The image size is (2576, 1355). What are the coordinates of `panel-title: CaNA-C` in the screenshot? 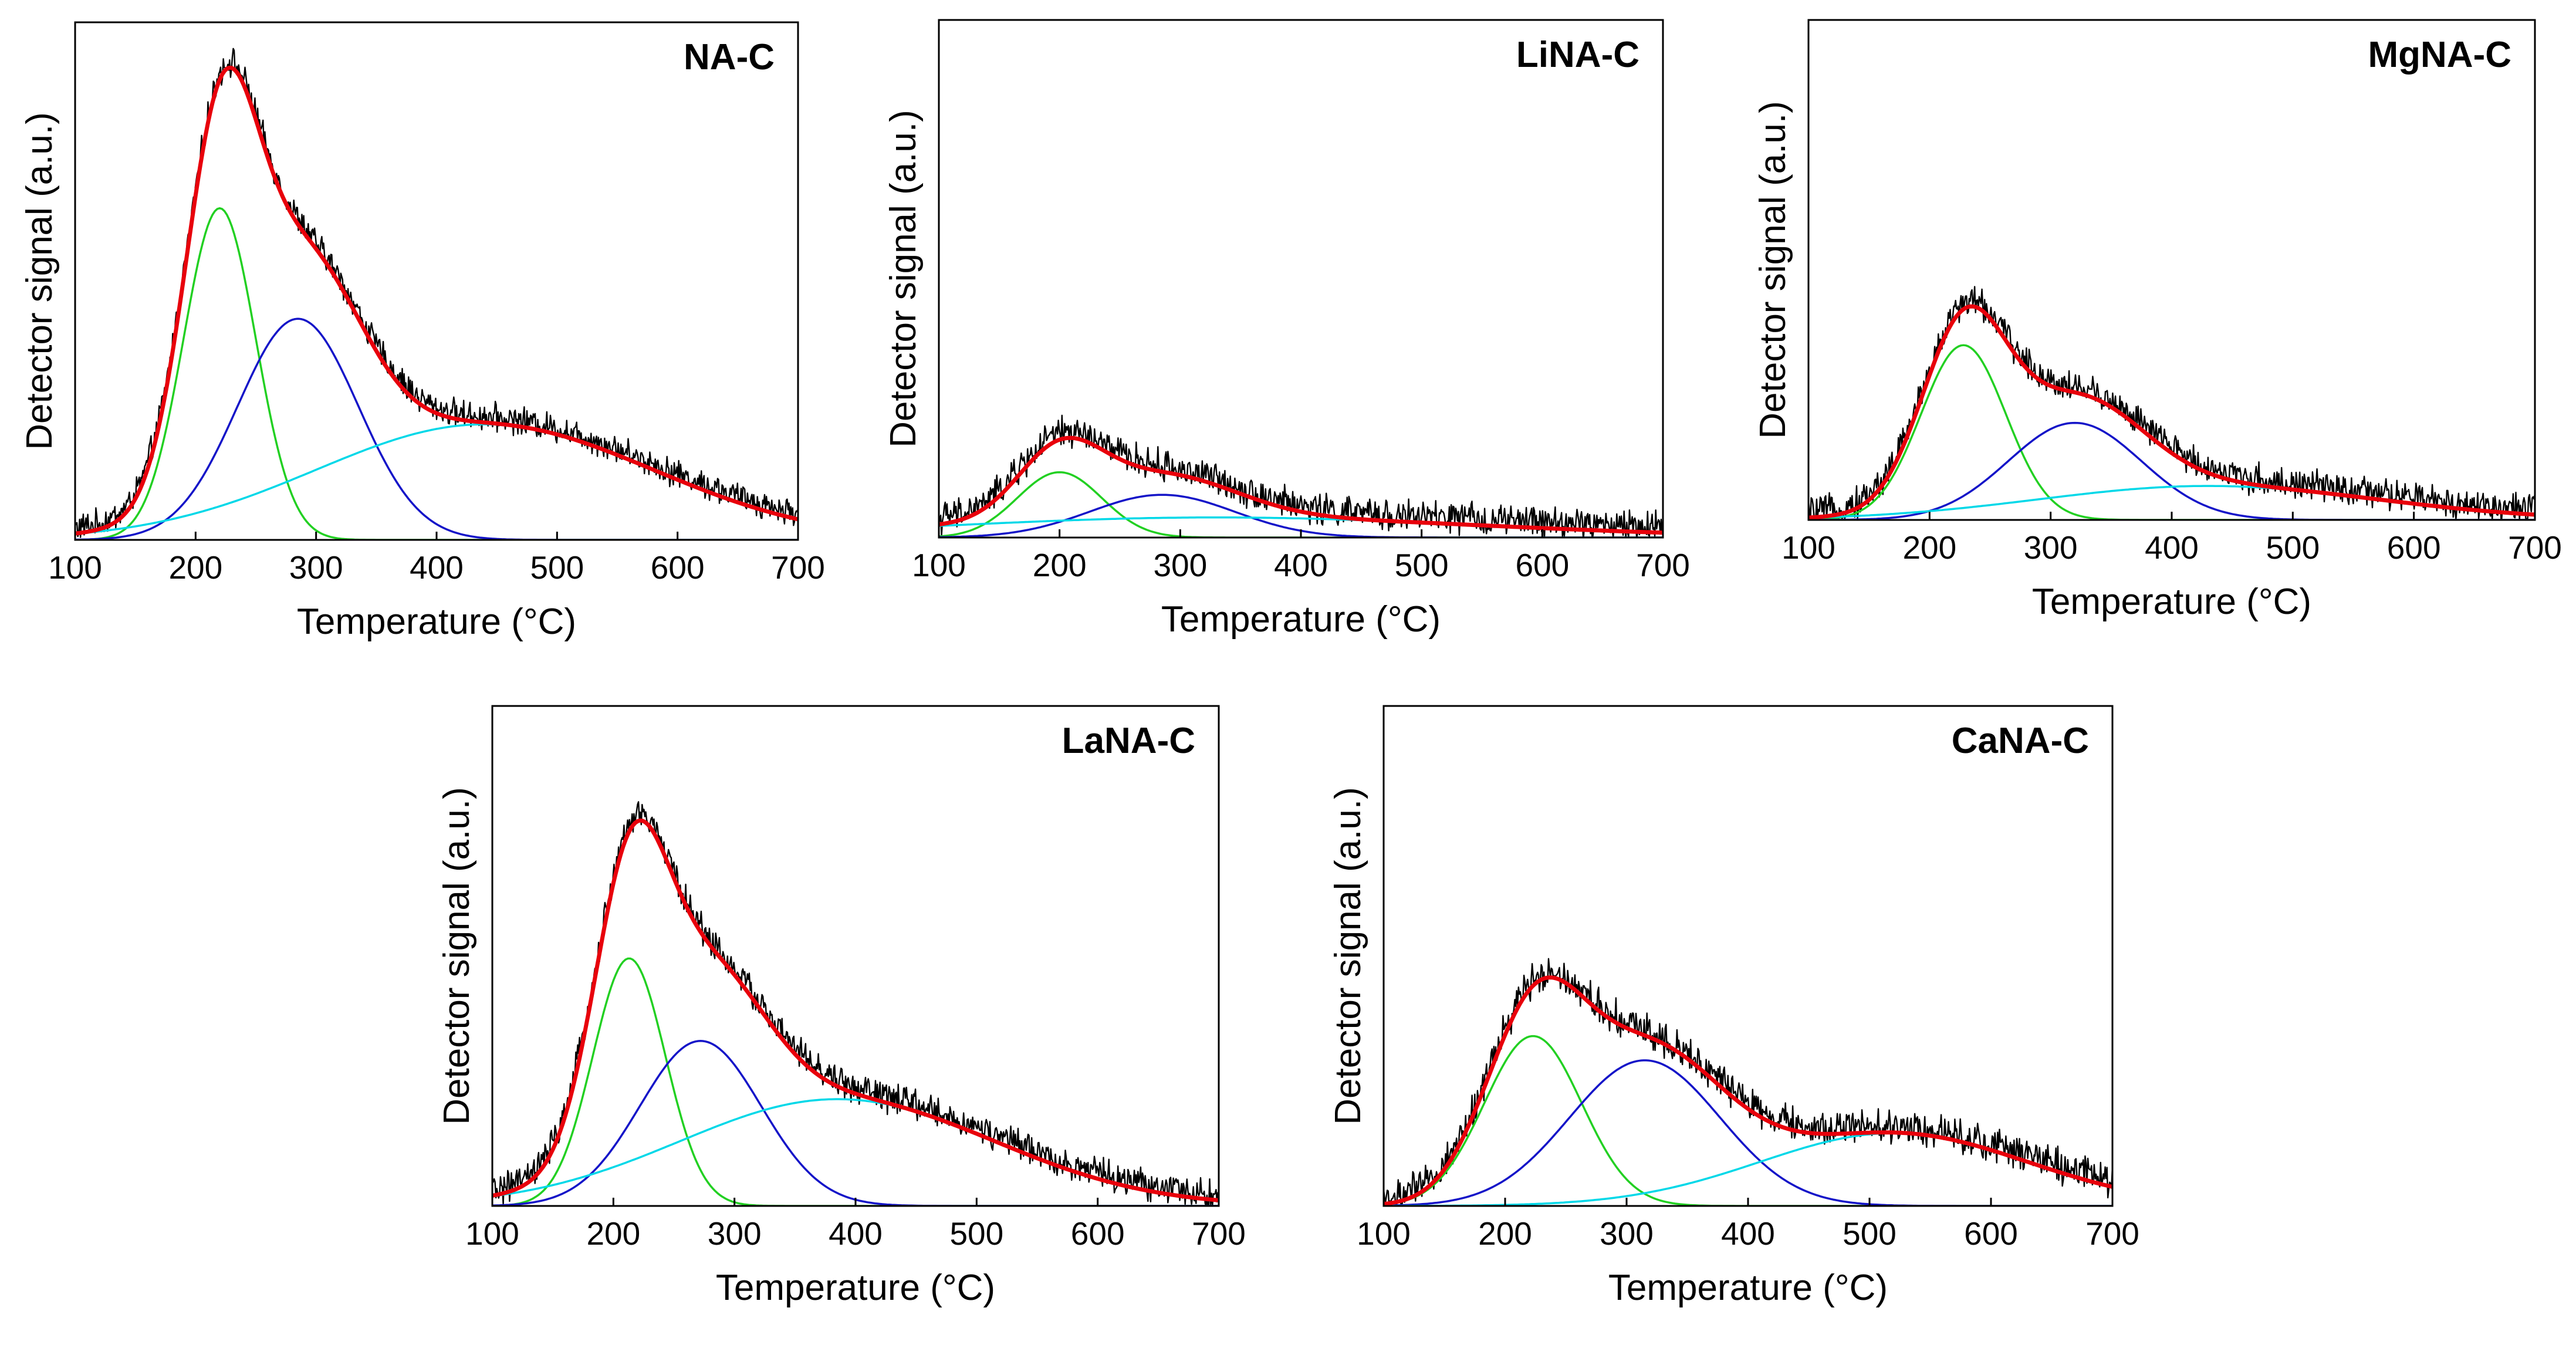 It's located at (2020, 741).